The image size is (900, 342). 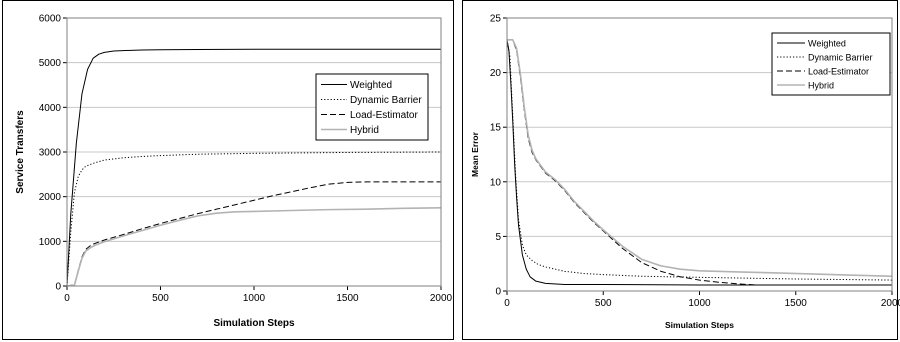 I want to click on series-line-load-estimator, so click(x=253, y=234).